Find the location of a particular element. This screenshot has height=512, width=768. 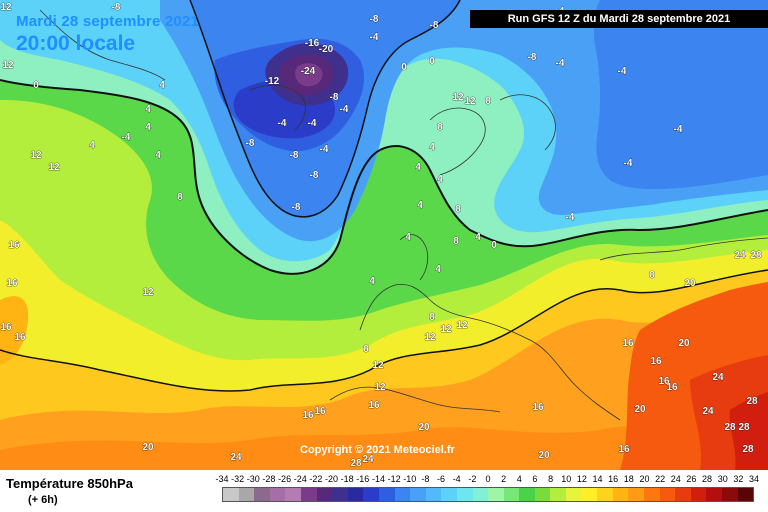

legend-label: -2 is located at coordinates (472, 479).